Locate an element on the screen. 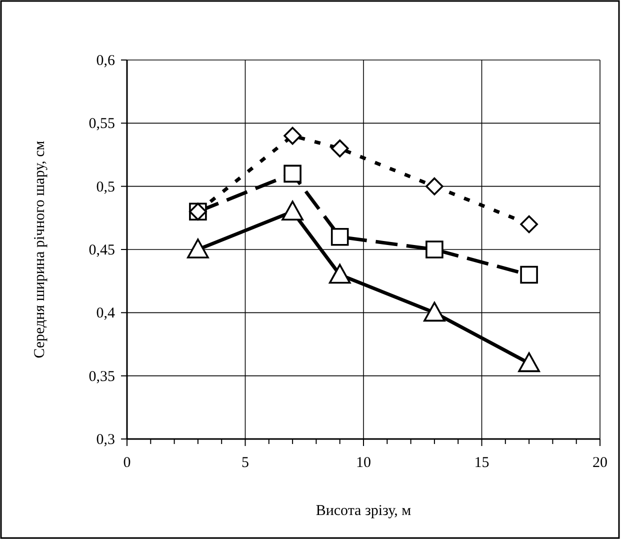 The width and height of the screenshot is (621, 539). y-tick-label: 0,5 is located at coordinates (105, 187).